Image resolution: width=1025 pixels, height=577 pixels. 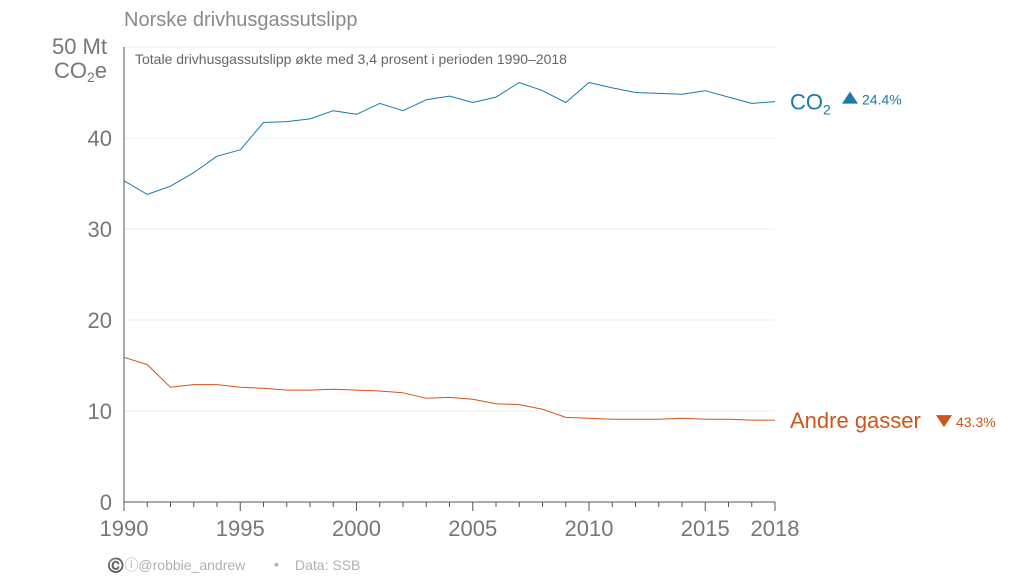 What do you see at coordinates (775, 528) in the screenshot?
I see `x-tick-label: 2018` at bounding box center [775, 528].